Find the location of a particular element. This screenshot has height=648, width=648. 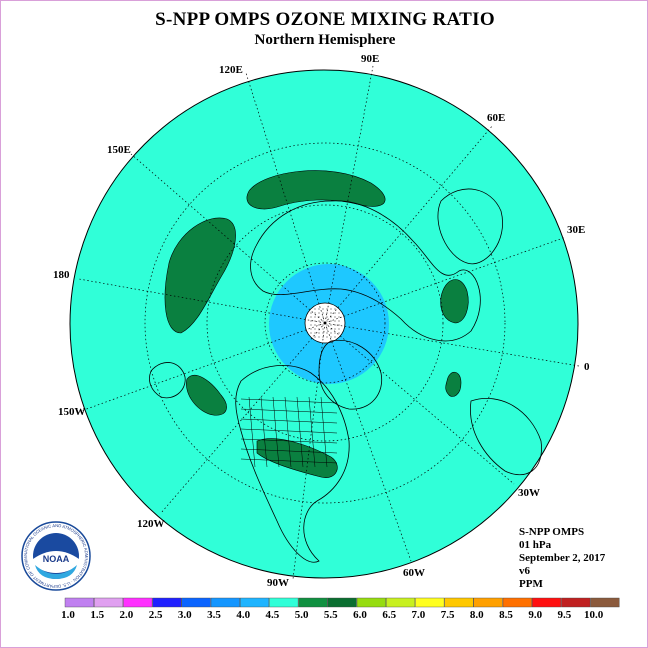

colorbar-tick-label: 10.0 is located at coordinates (593, 615).